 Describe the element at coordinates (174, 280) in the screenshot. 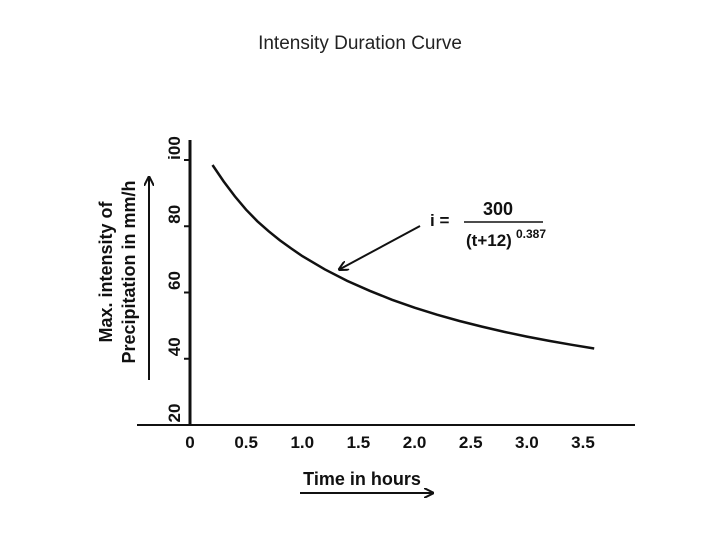

I see `y-tick-label: 60` at that location.